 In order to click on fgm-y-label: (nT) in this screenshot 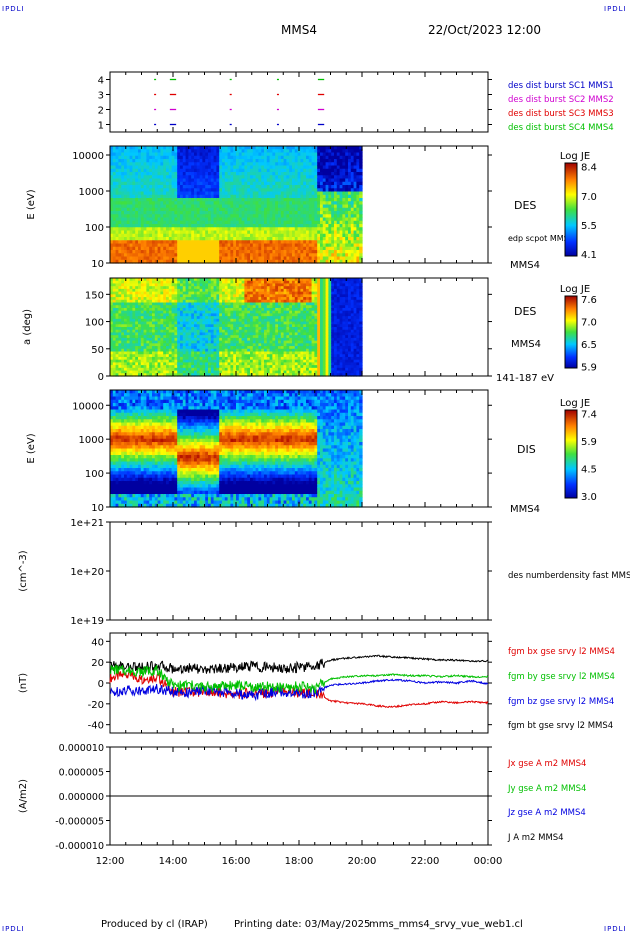, I will do `click(23, 683)`.